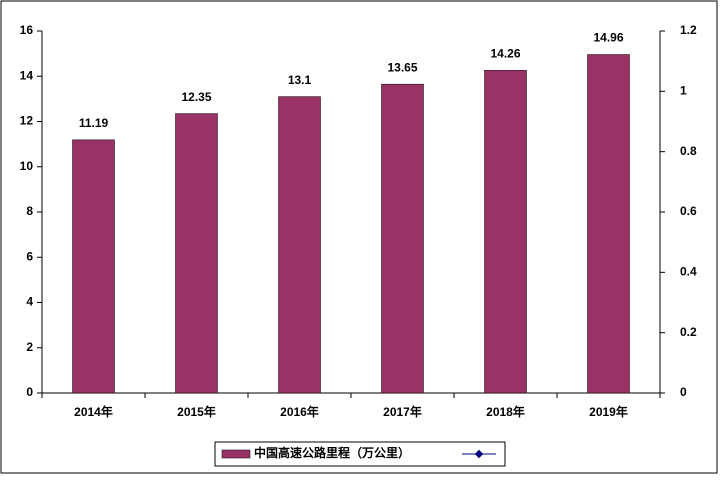 The width and height of the screenshot is (724, 480). I want to click on y-tick-label: 14, so click(27, 75).